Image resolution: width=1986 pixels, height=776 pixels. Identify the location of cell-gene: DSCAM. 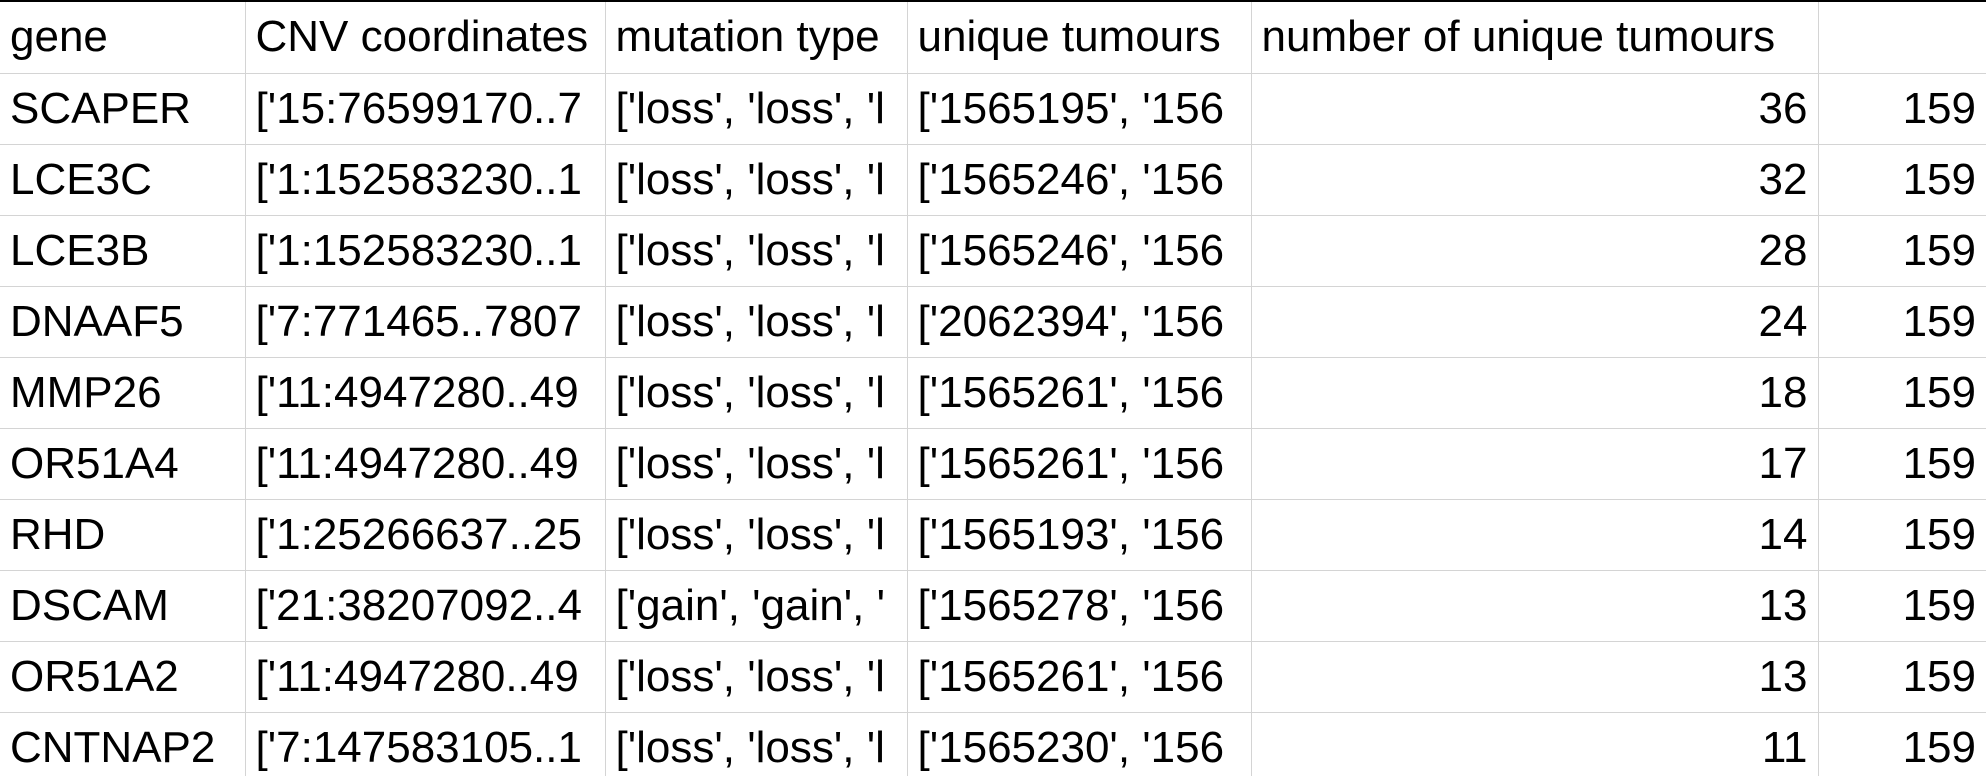
(123, 606).